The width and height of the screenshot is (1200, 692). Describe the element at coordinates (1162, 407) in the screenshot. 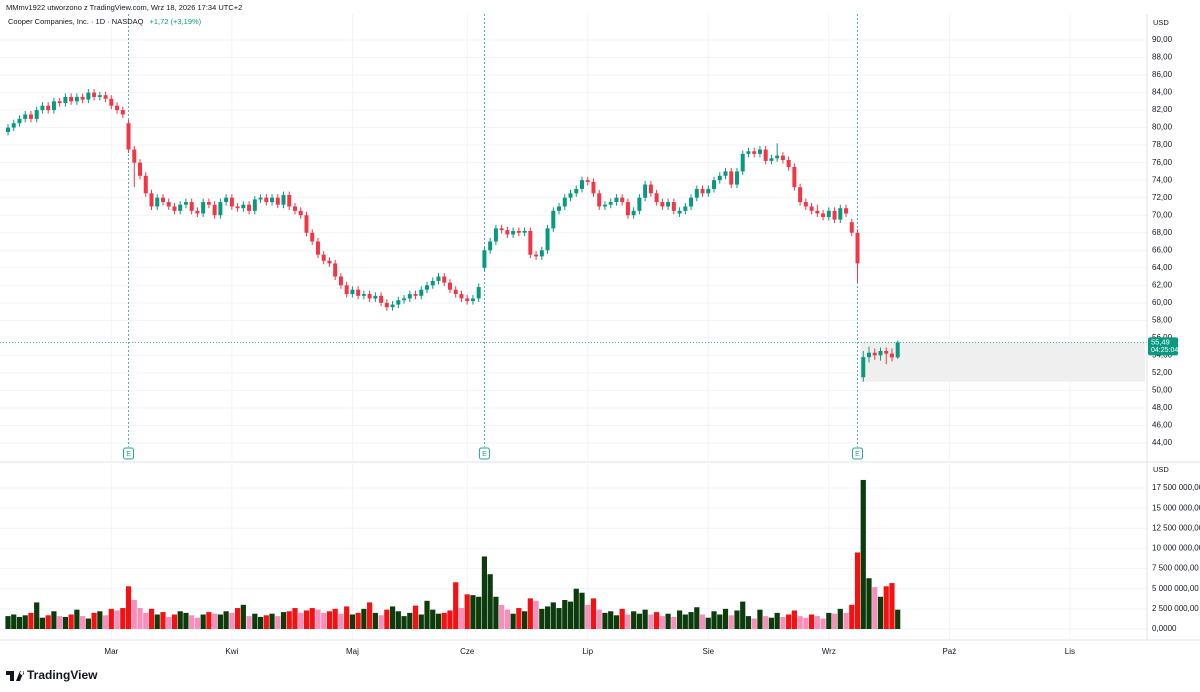

I see `y-tick-label: 48,00` at that location.